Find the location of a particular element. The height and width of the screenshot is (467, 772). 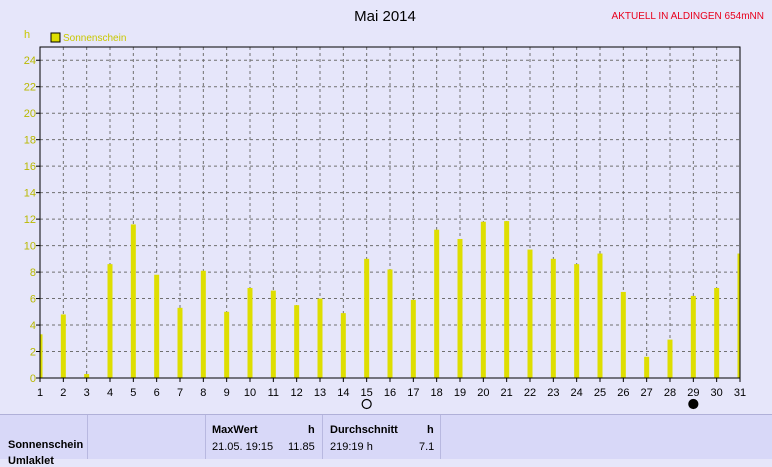

y-axis-unit: h is located at coordinates (27, 35).